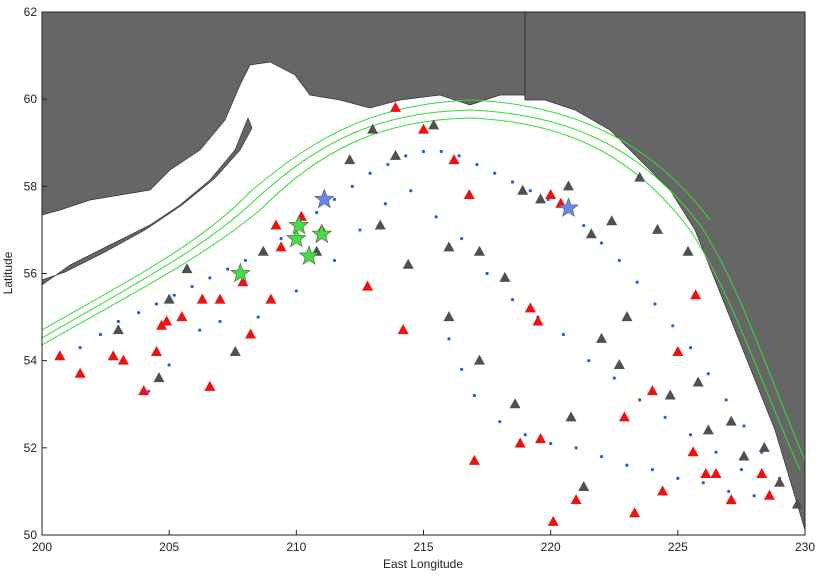  Describe the element at coordinates (551, 547) in the screenshot. I see `x-tick-label: 220` at that location.